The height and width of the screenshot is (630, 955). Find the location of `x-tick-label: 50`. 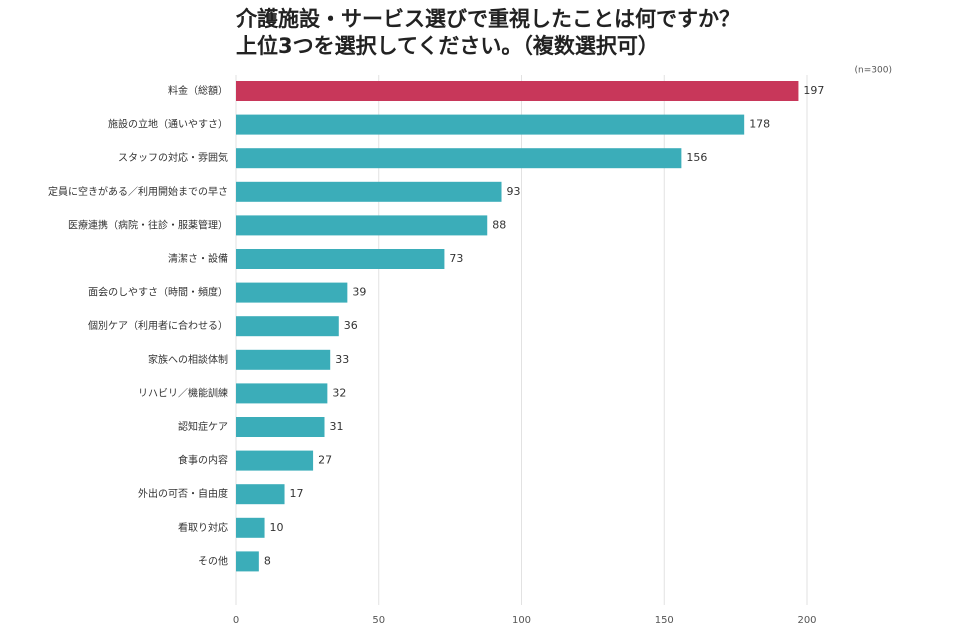

x-tick-label: 50 is located at coordinates (378, 620).